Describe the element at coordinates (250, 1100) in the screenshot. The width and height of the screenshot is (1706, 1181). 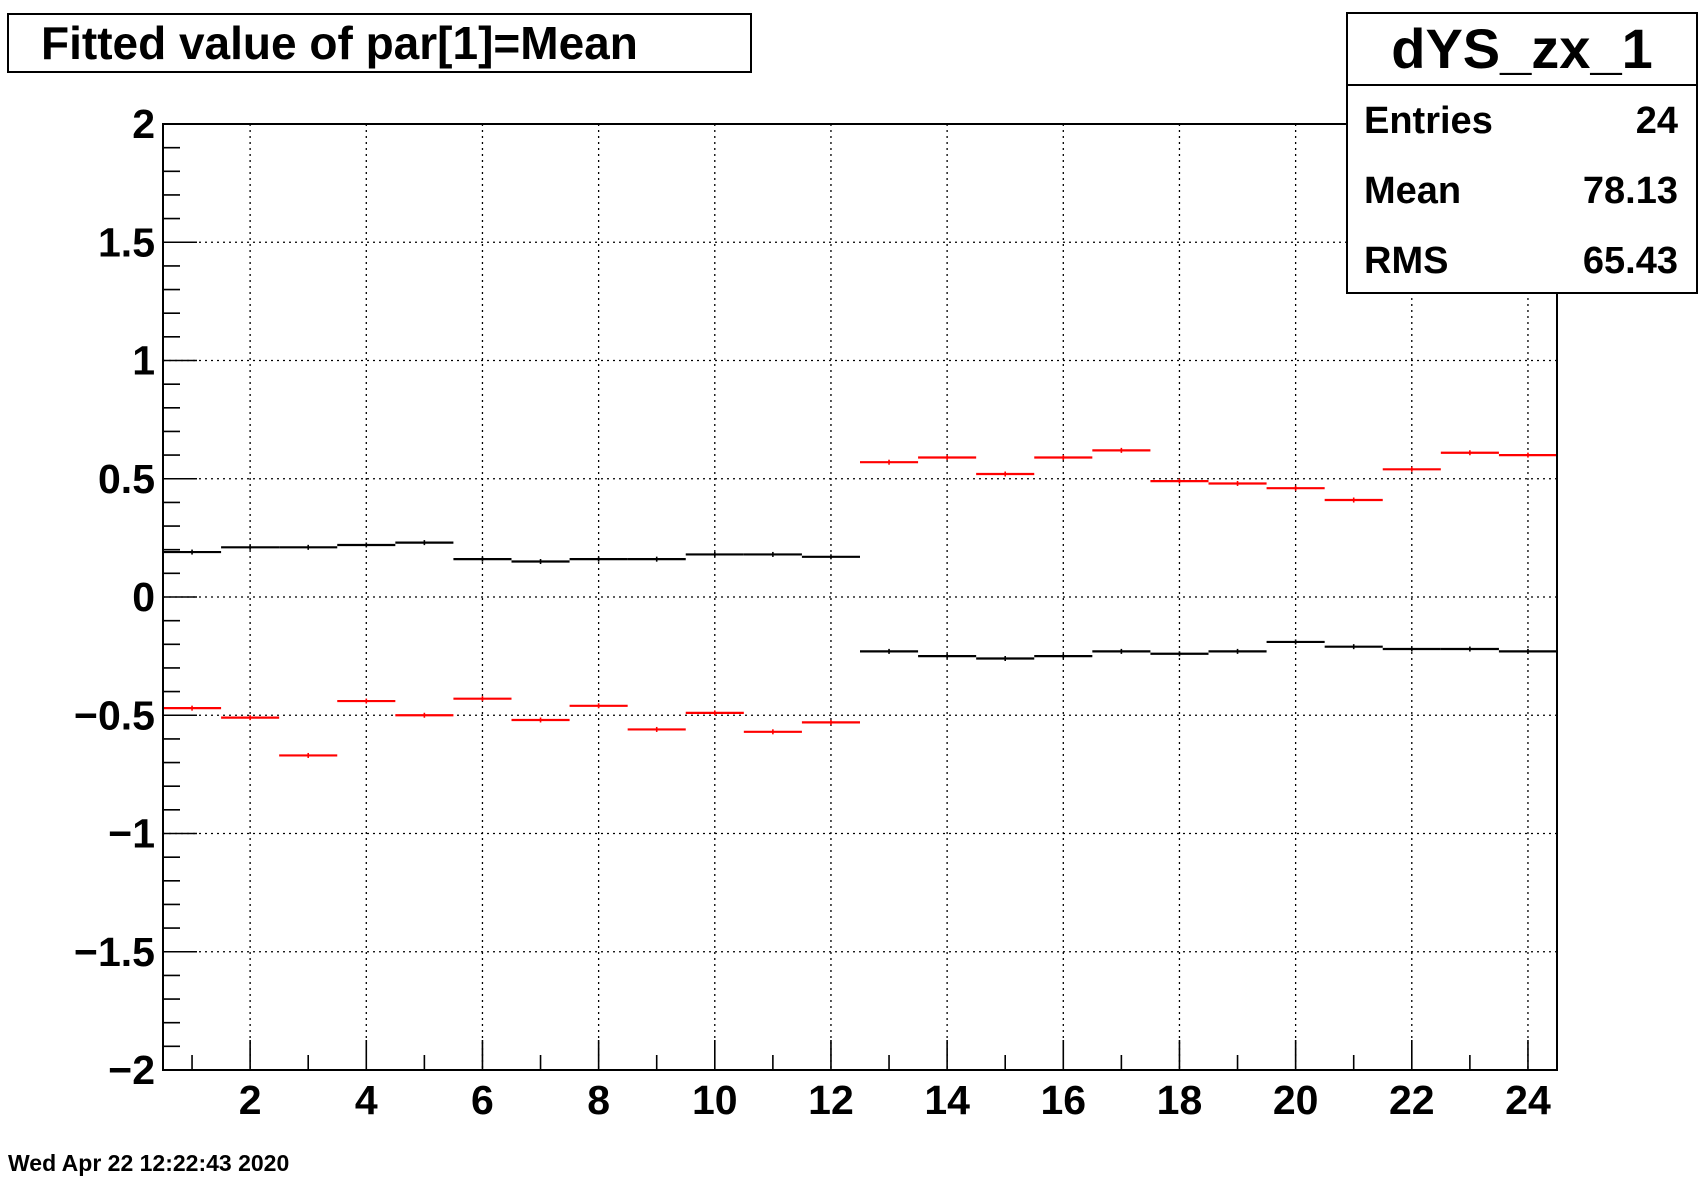
I see `x-tick-label: 2` at that location.